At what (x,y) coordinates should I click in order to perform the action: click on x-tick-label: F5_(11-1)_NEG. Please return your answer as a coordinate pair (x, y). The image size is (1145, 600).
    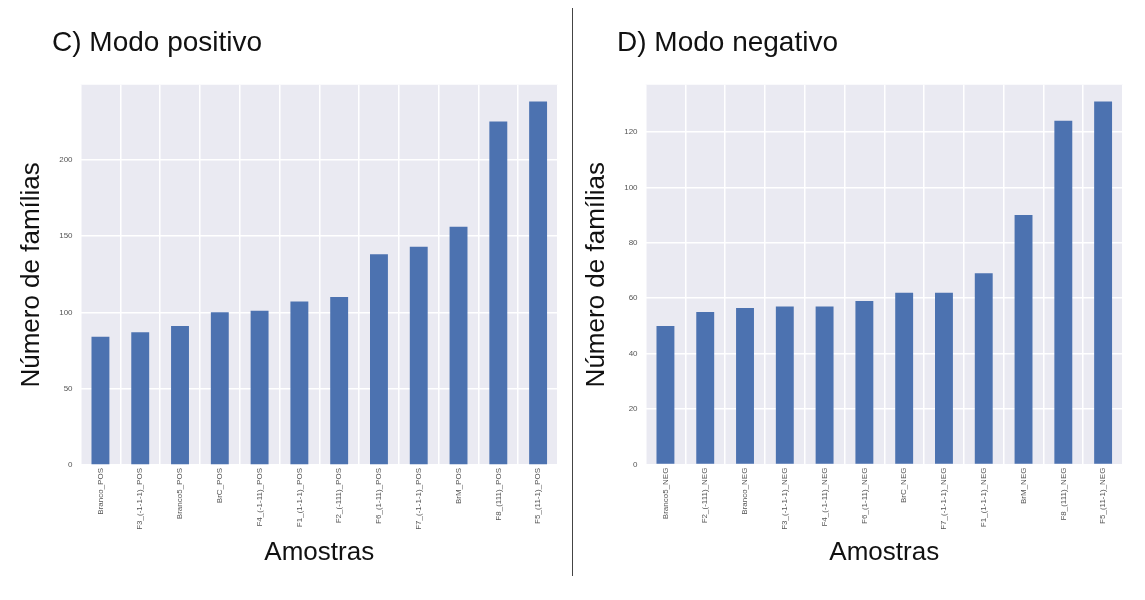
    Looking at the image, I should click on (1103, 495).